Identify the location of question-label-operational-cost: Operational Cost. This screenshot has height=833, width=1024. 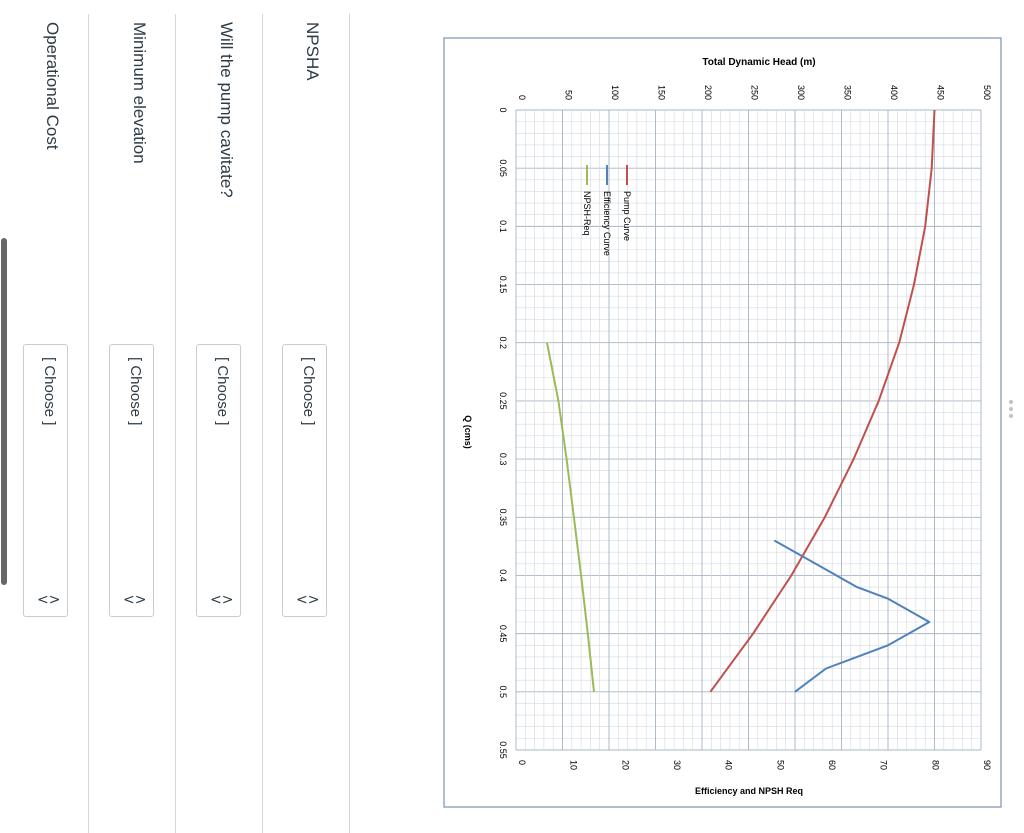
(52, 86).